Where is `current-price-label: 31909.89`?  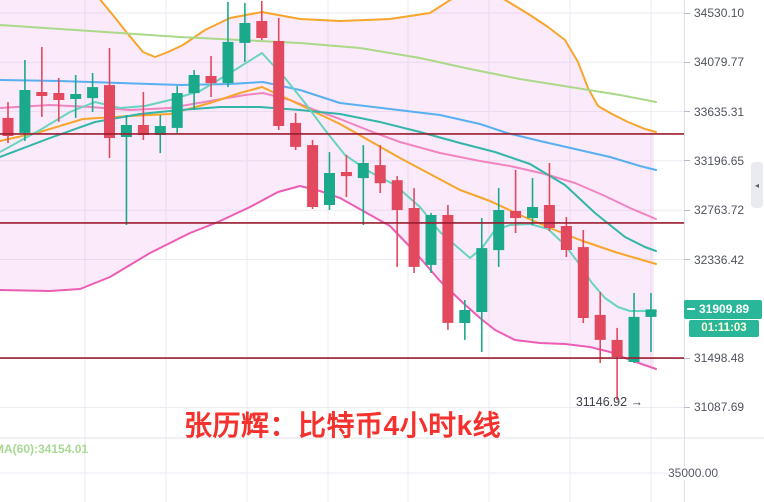 current-price-label: 31909.89 is located at coordinates (723, 309).